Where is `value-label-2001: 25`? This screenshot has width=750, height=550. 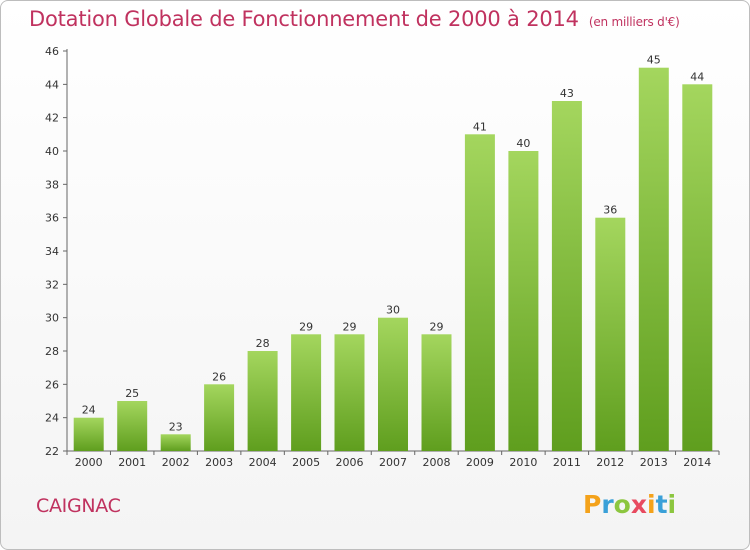 value-label-2001: 25 is located at coordinates (132, 393).